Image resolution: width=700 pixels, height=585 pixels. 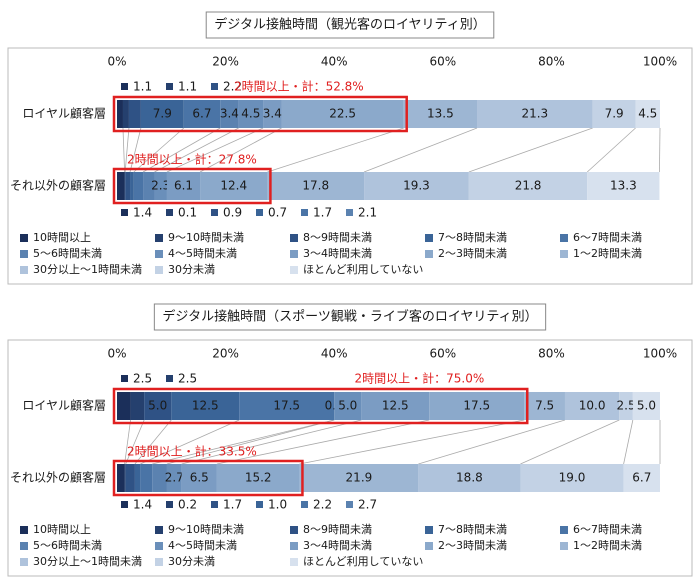 I want to click on legend-label: 1～2時間未満, so click(x=607, y=253).